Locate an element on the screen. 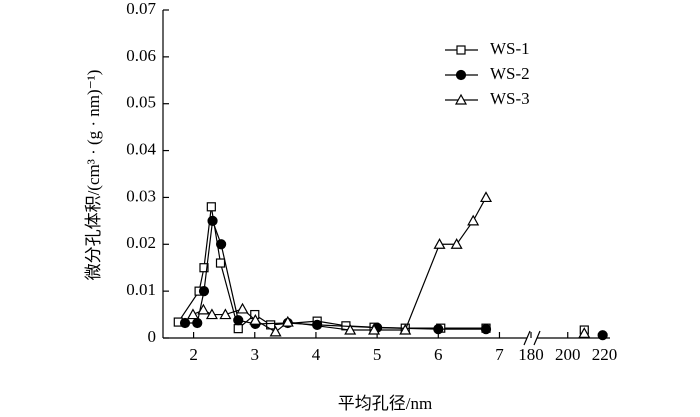  x-tick-label: 7 is located at coordinates (499, 354).